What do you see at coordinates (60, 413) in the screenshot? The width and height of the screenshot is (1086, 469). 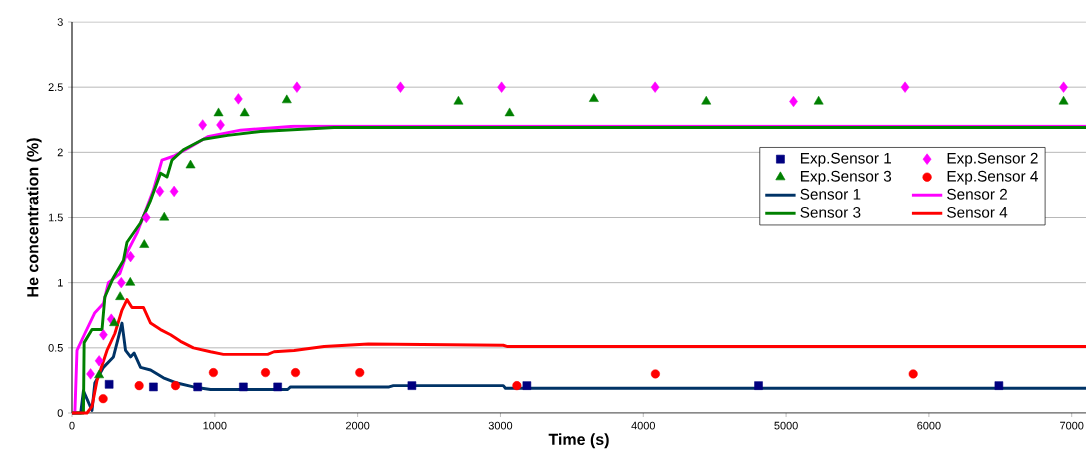 I see `y-tick-label: 0` at bounding box center [60, 413].